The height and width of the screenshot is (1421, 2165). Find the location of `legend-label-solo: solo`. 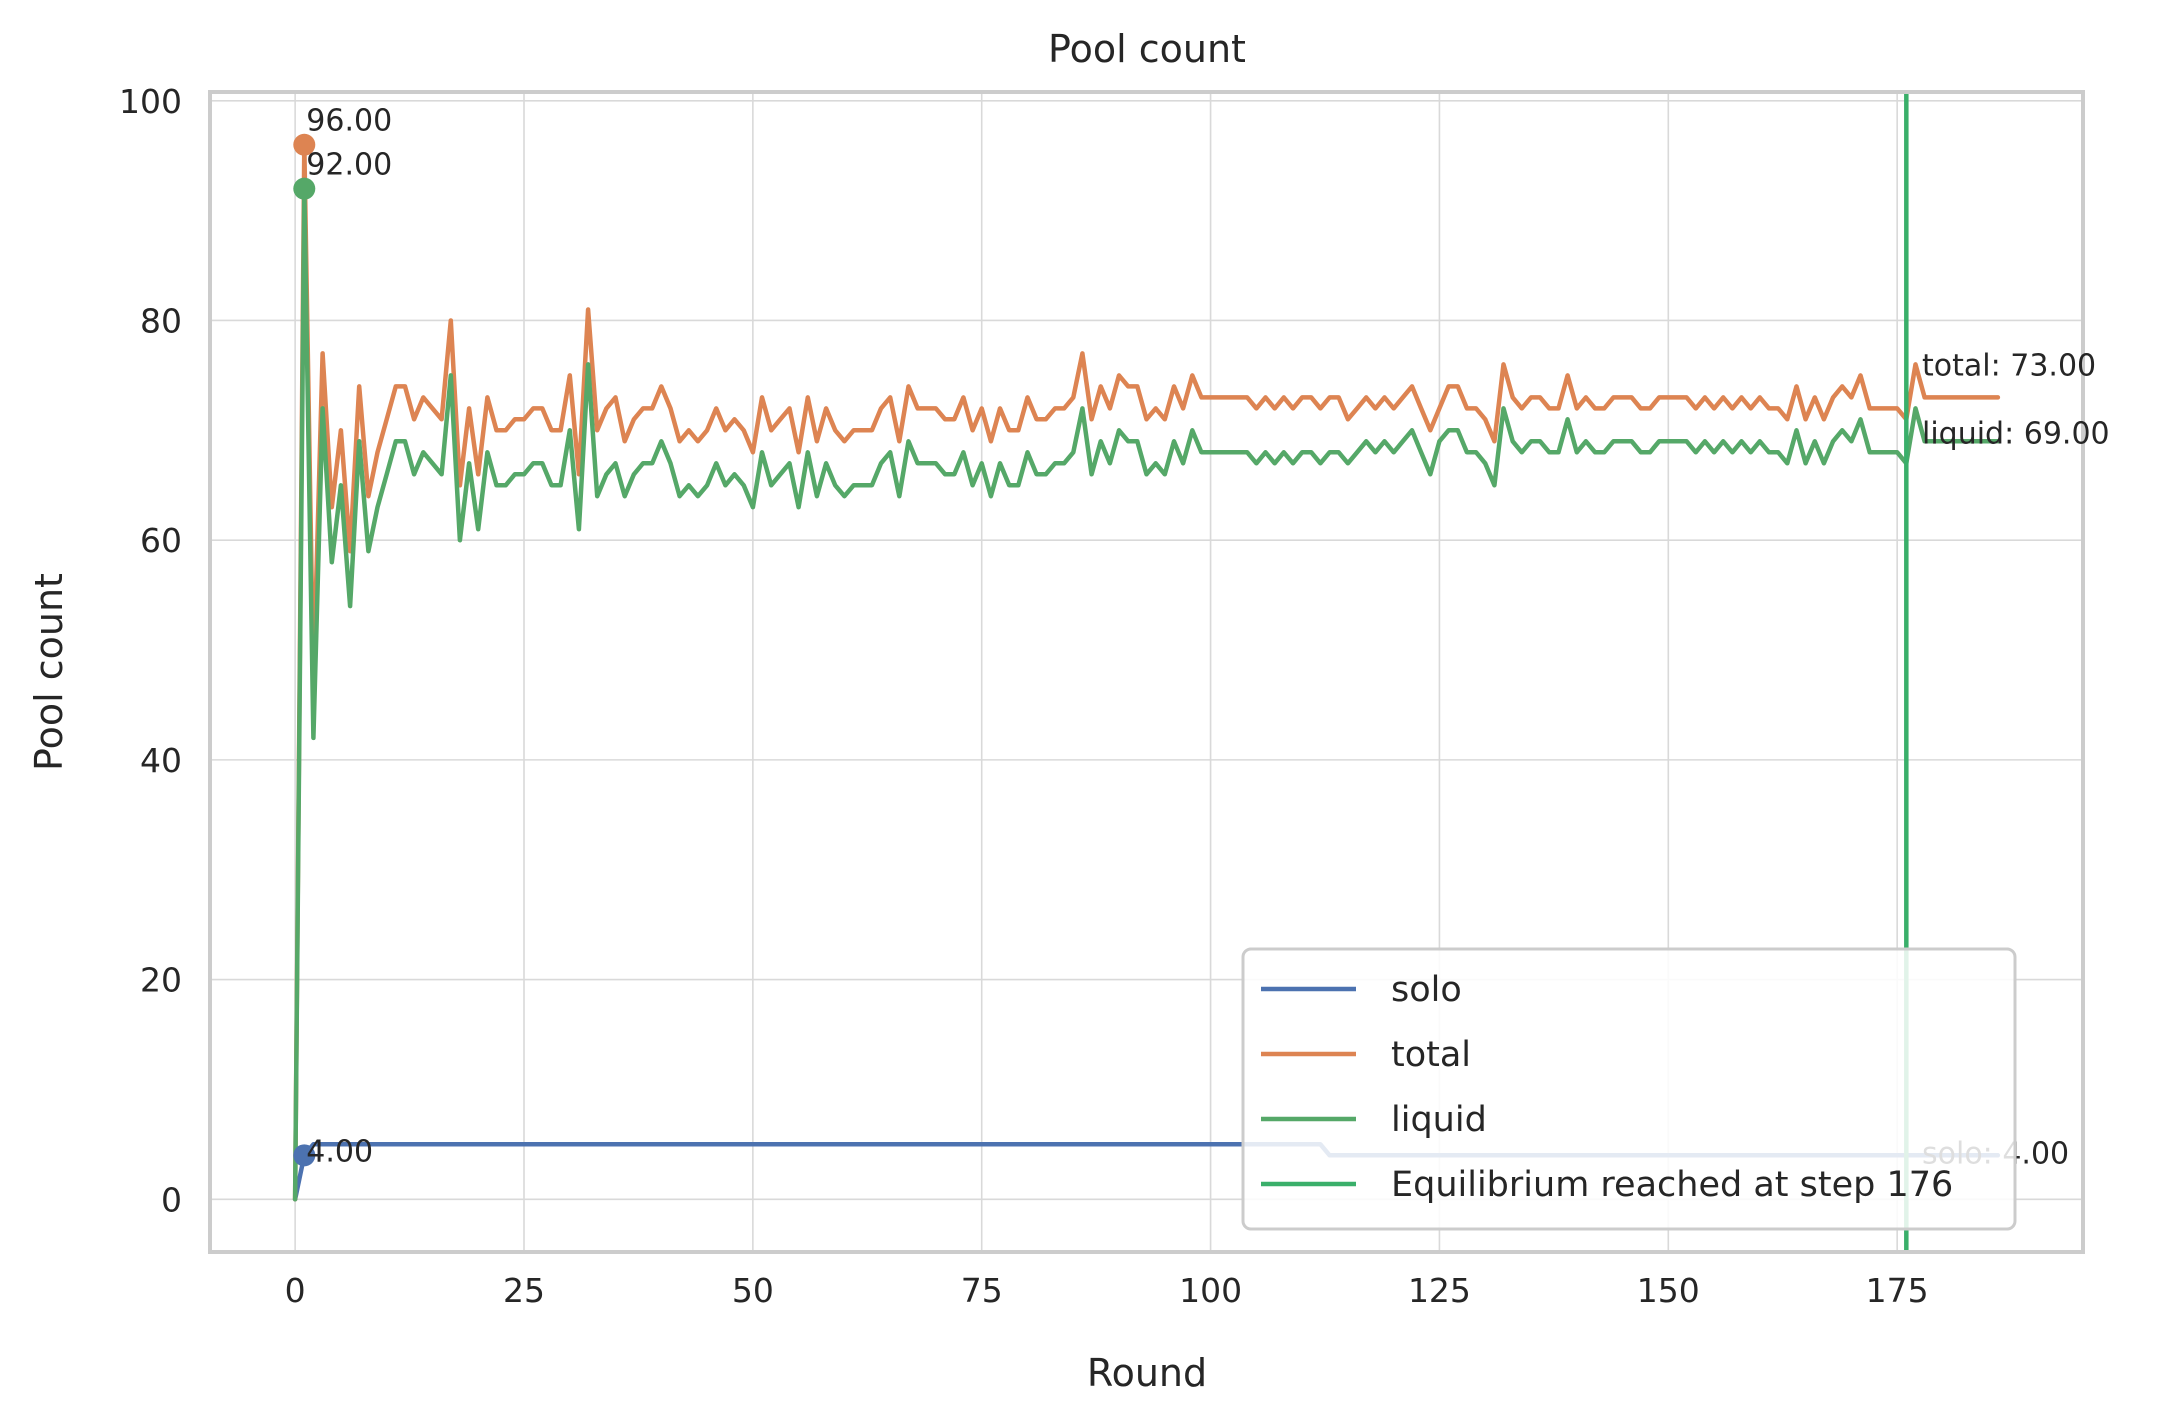

legend-label-solo: solo is located at coordinates (1426, 990).